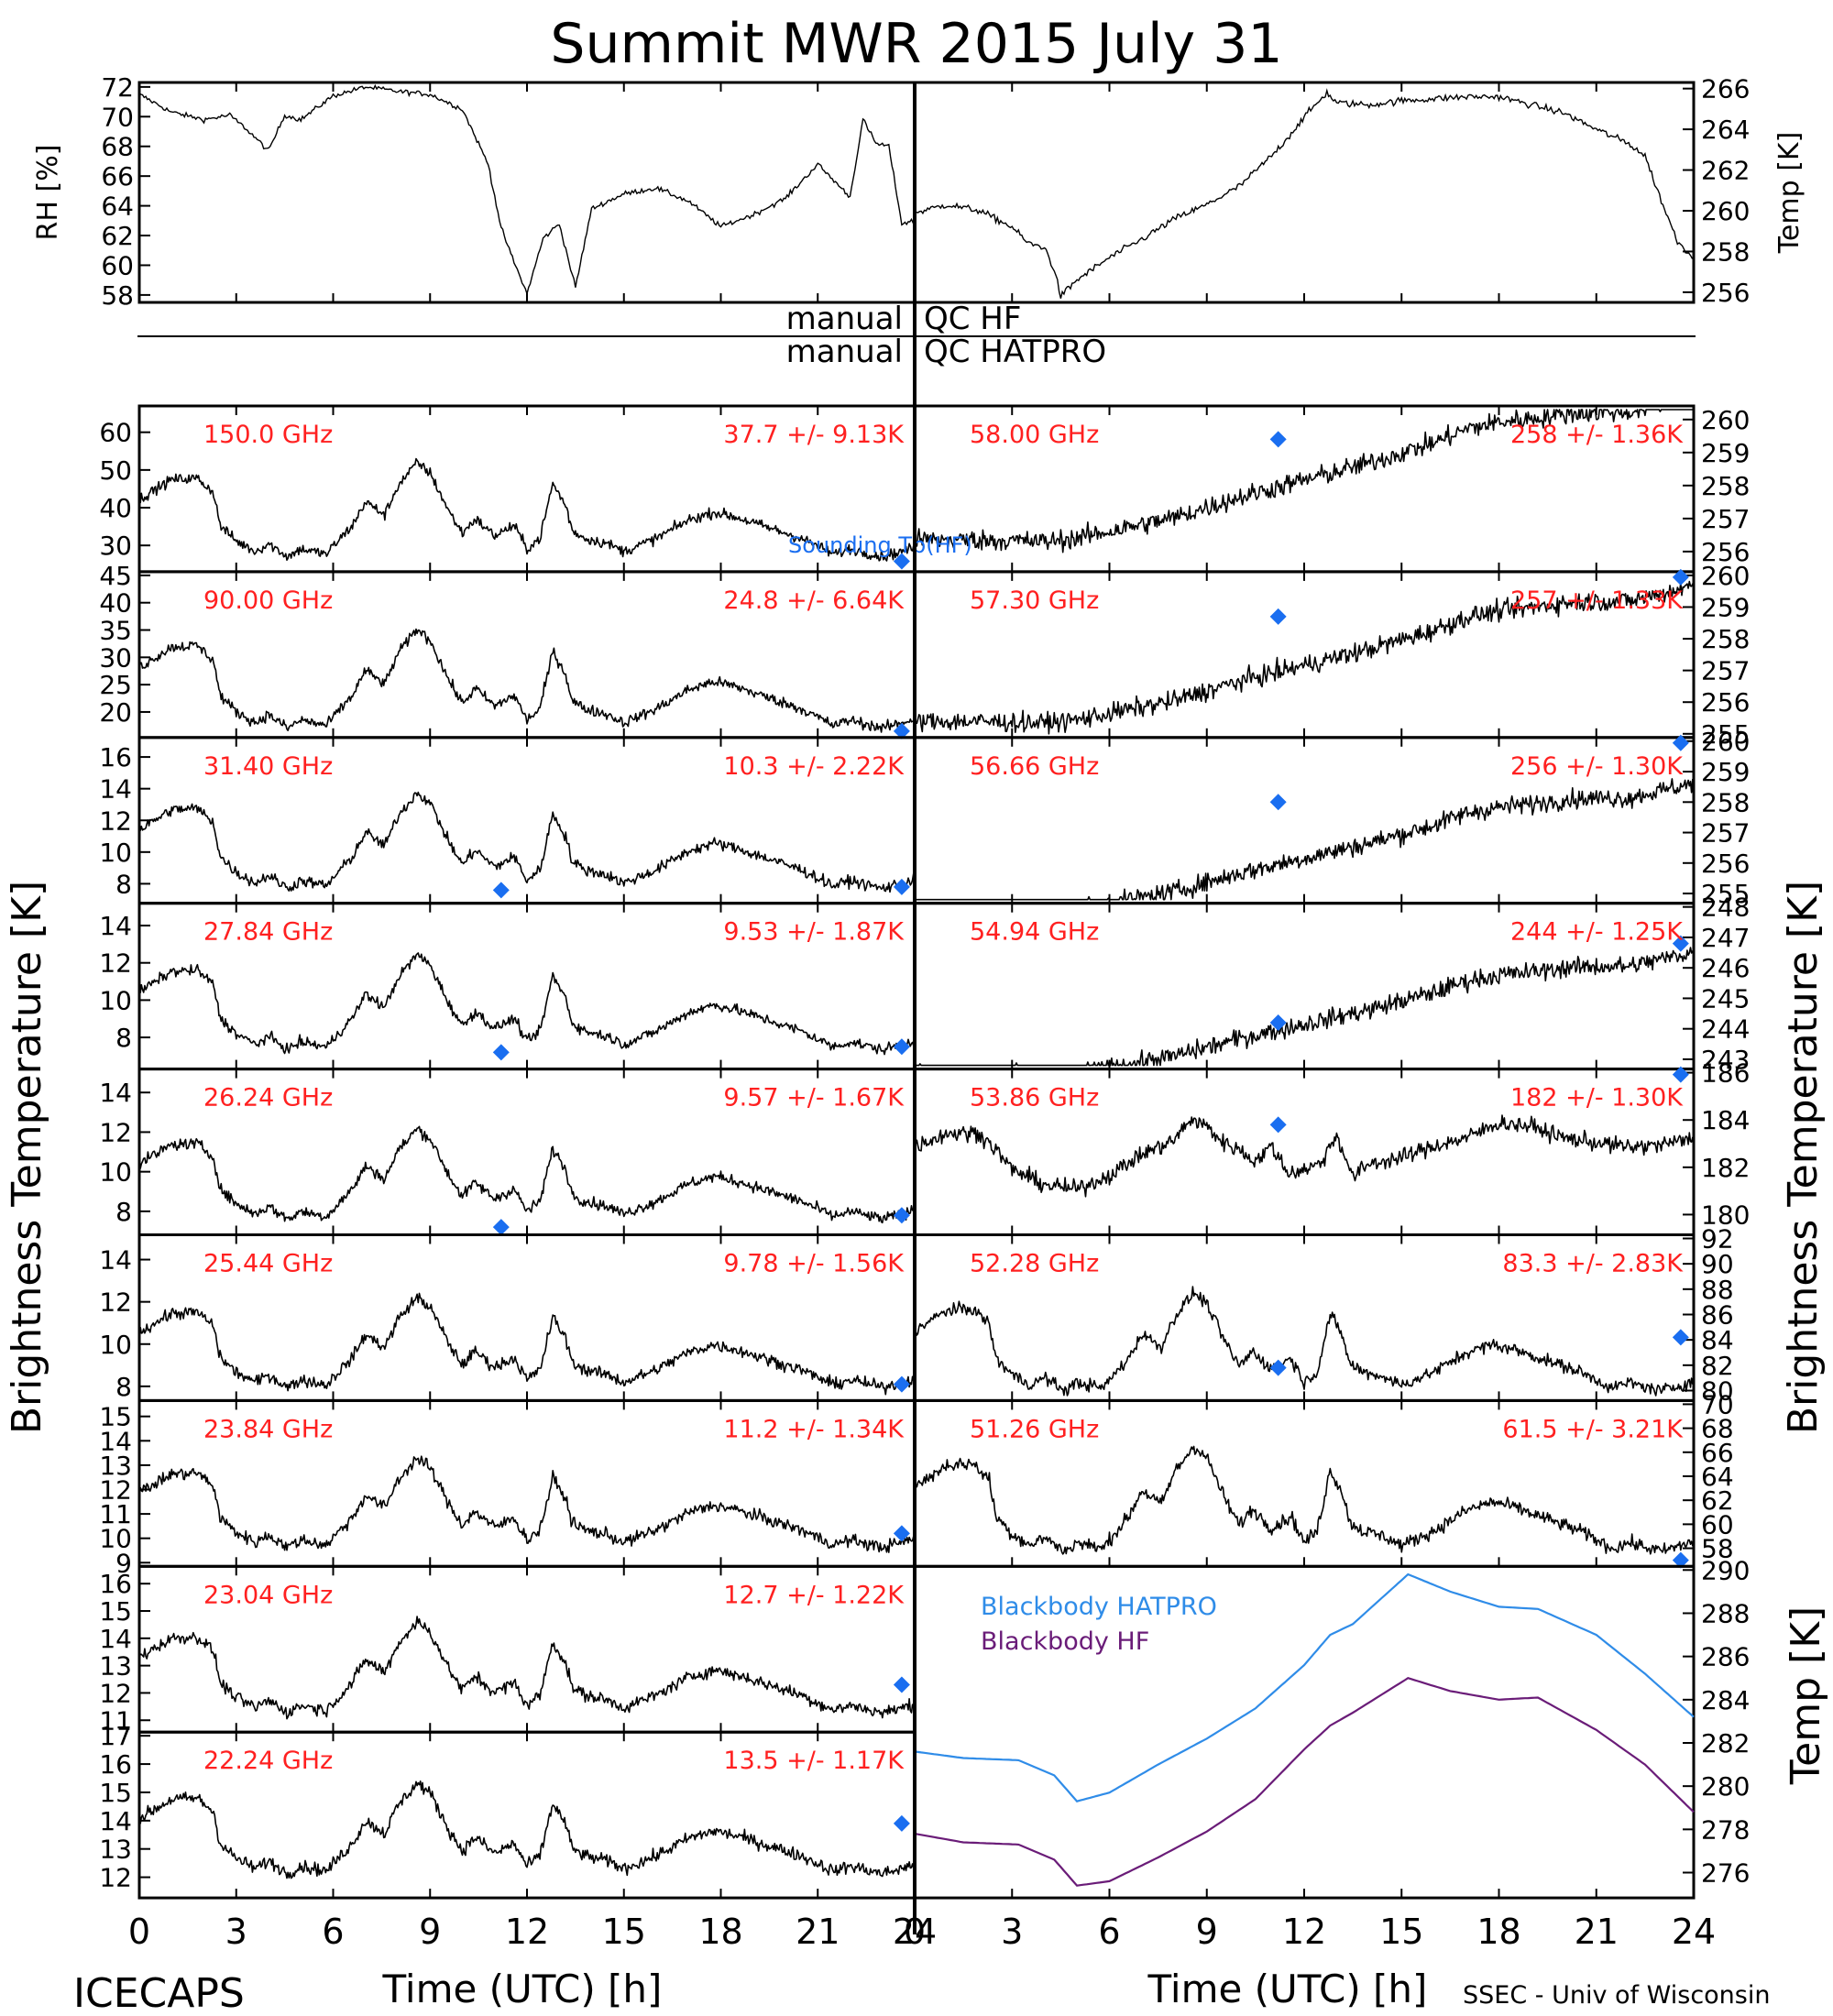 The width and height of the screenshot is (1833, 2016). Describe the element at coordinates (880, 545) in the screenshot. I see `sounding-legend-label: Sounding Tb(HF)` at that location.